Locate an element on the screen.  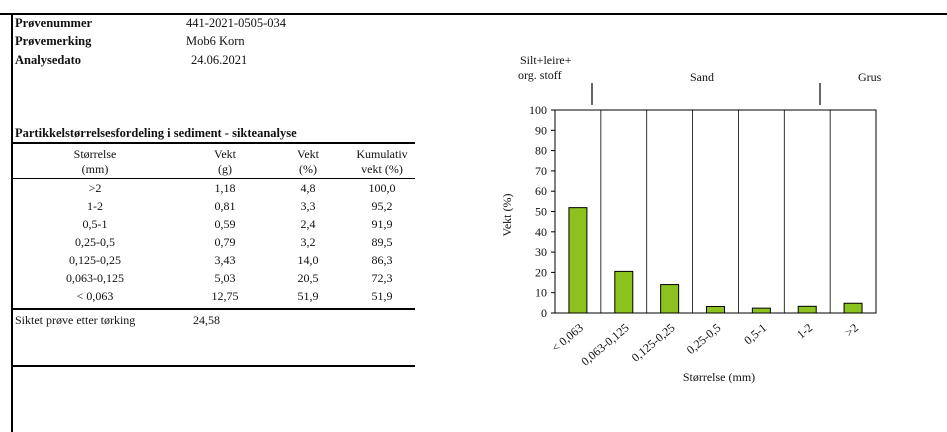
col-weight-pct-header: Vekt is located at coordinates (308, 154).